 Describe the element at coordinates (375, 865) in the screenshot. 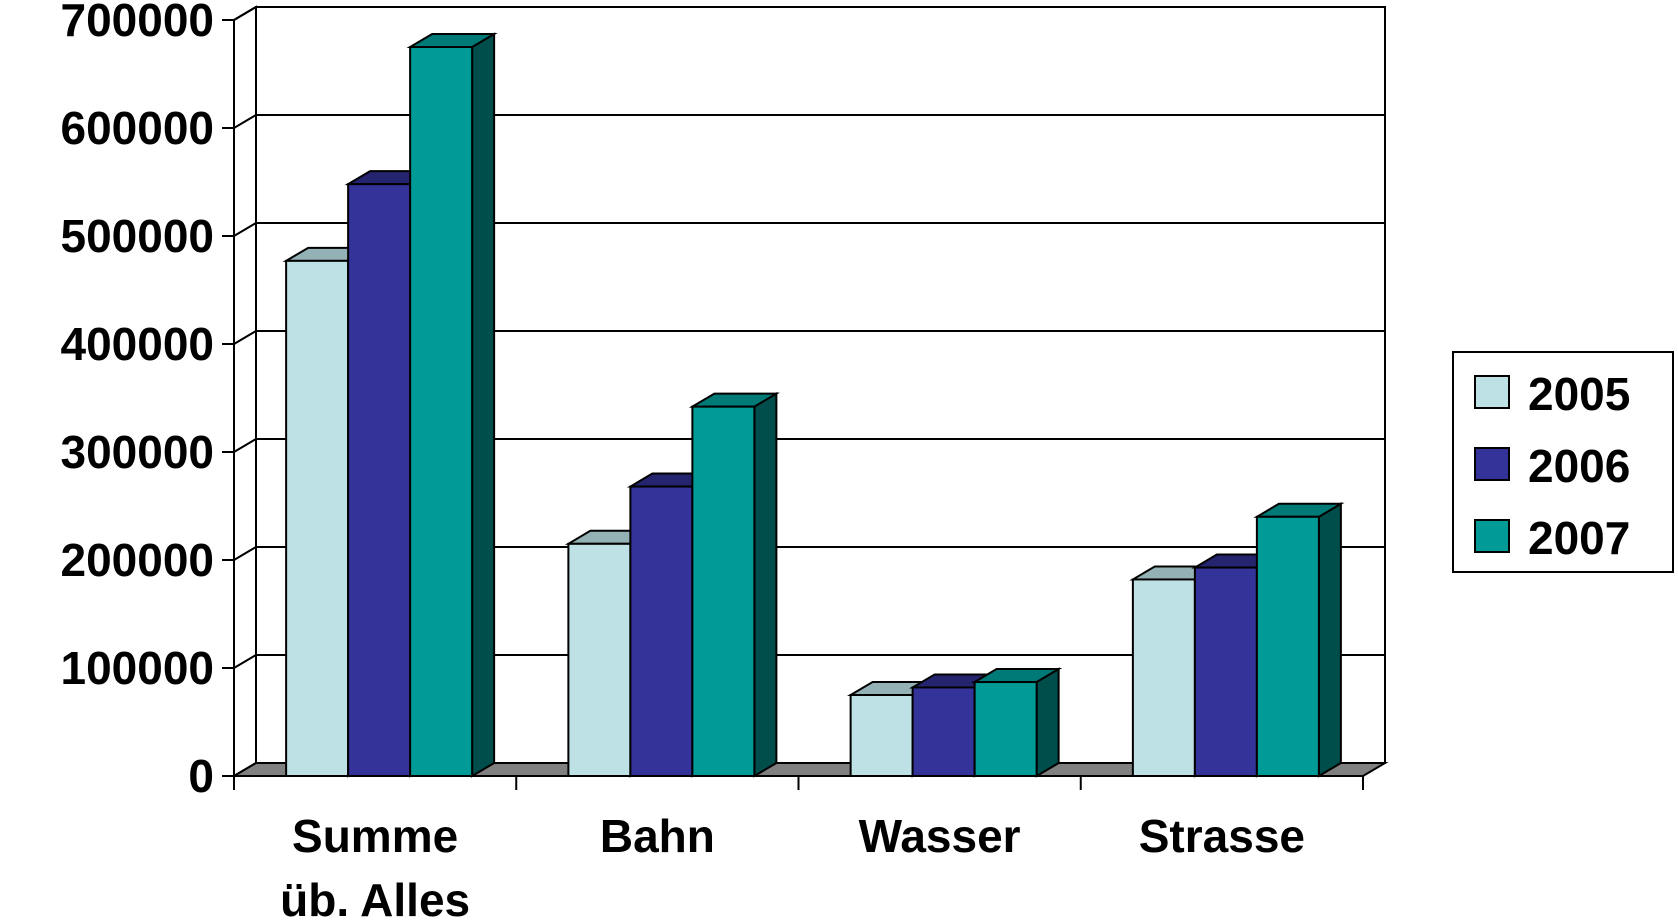

I see `x-category-label: Summe üb. Alles` at that location.